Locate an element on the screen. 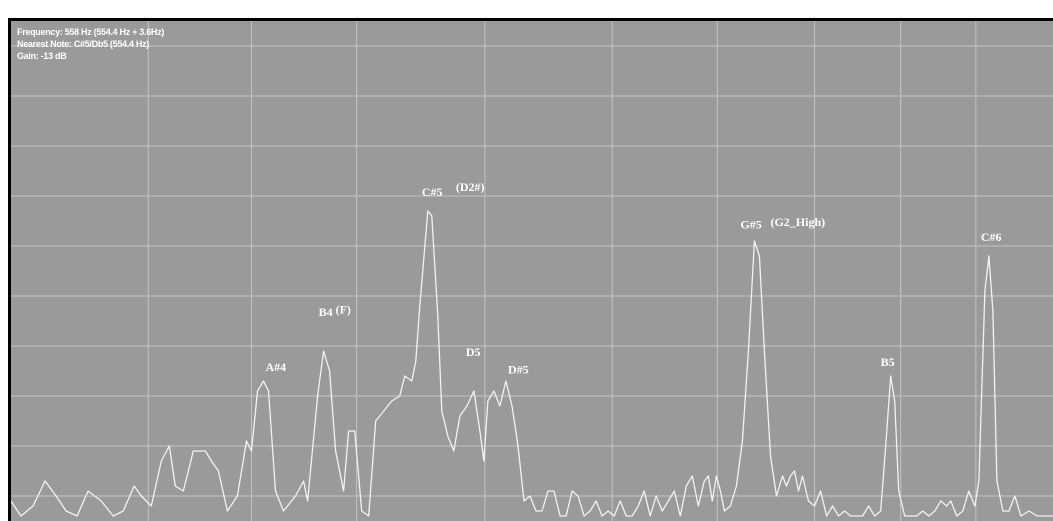 This screenshot has height=521, width=1053. peak-label: A#4 is located at coordinates (275, 367).